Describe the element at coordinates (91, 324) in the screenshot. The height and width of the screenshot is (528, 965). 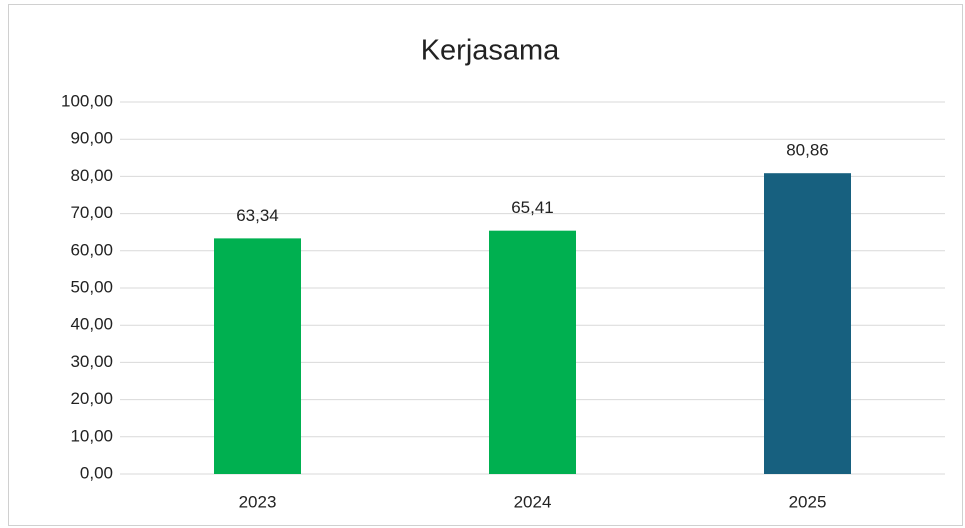
I see `y-tick-label: 40,00` at that location.